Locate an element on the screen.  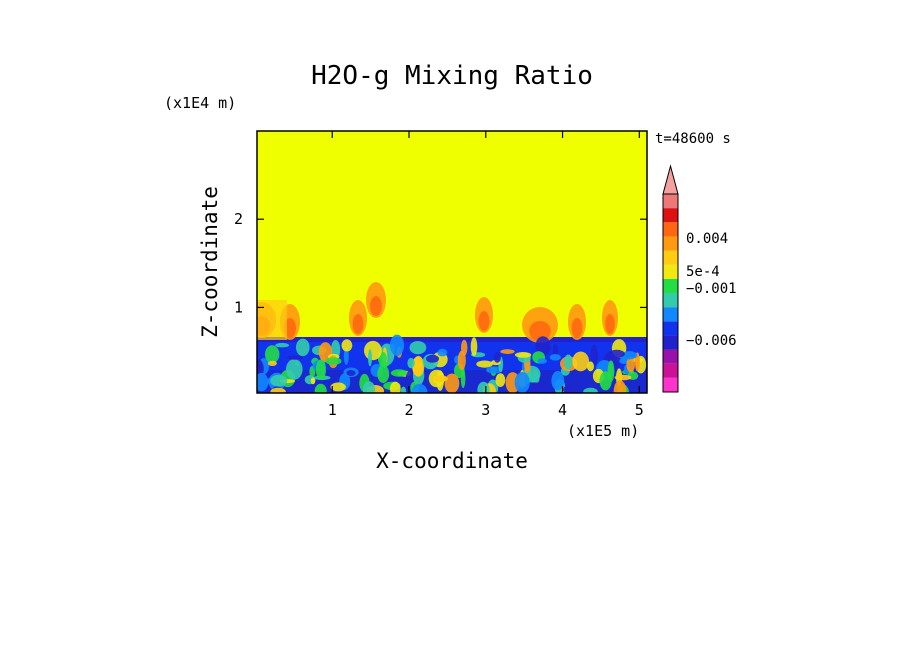
chart-title: H2O-g Mixing Ratio is located at coordinates (452, 76).